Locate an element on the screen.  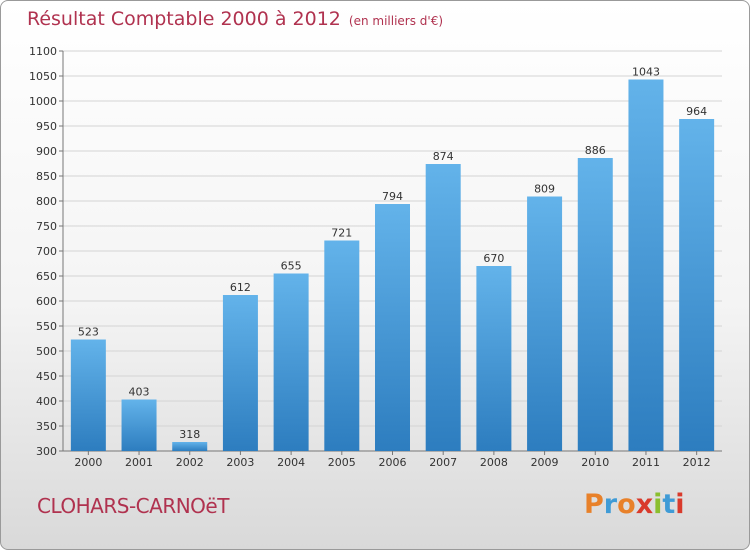
data-label: 523 is located at coordinates (88, 332).